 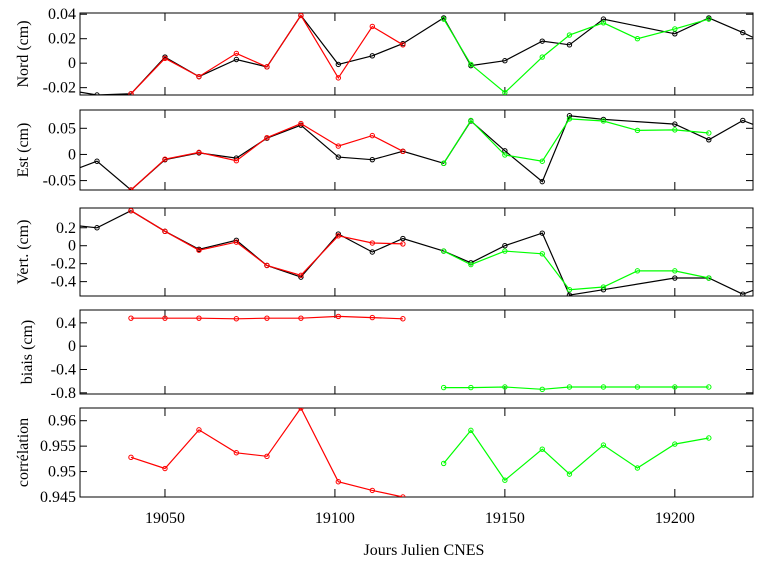 I want to click on y-tick-label: 0.96, so click(x=62, y=421).